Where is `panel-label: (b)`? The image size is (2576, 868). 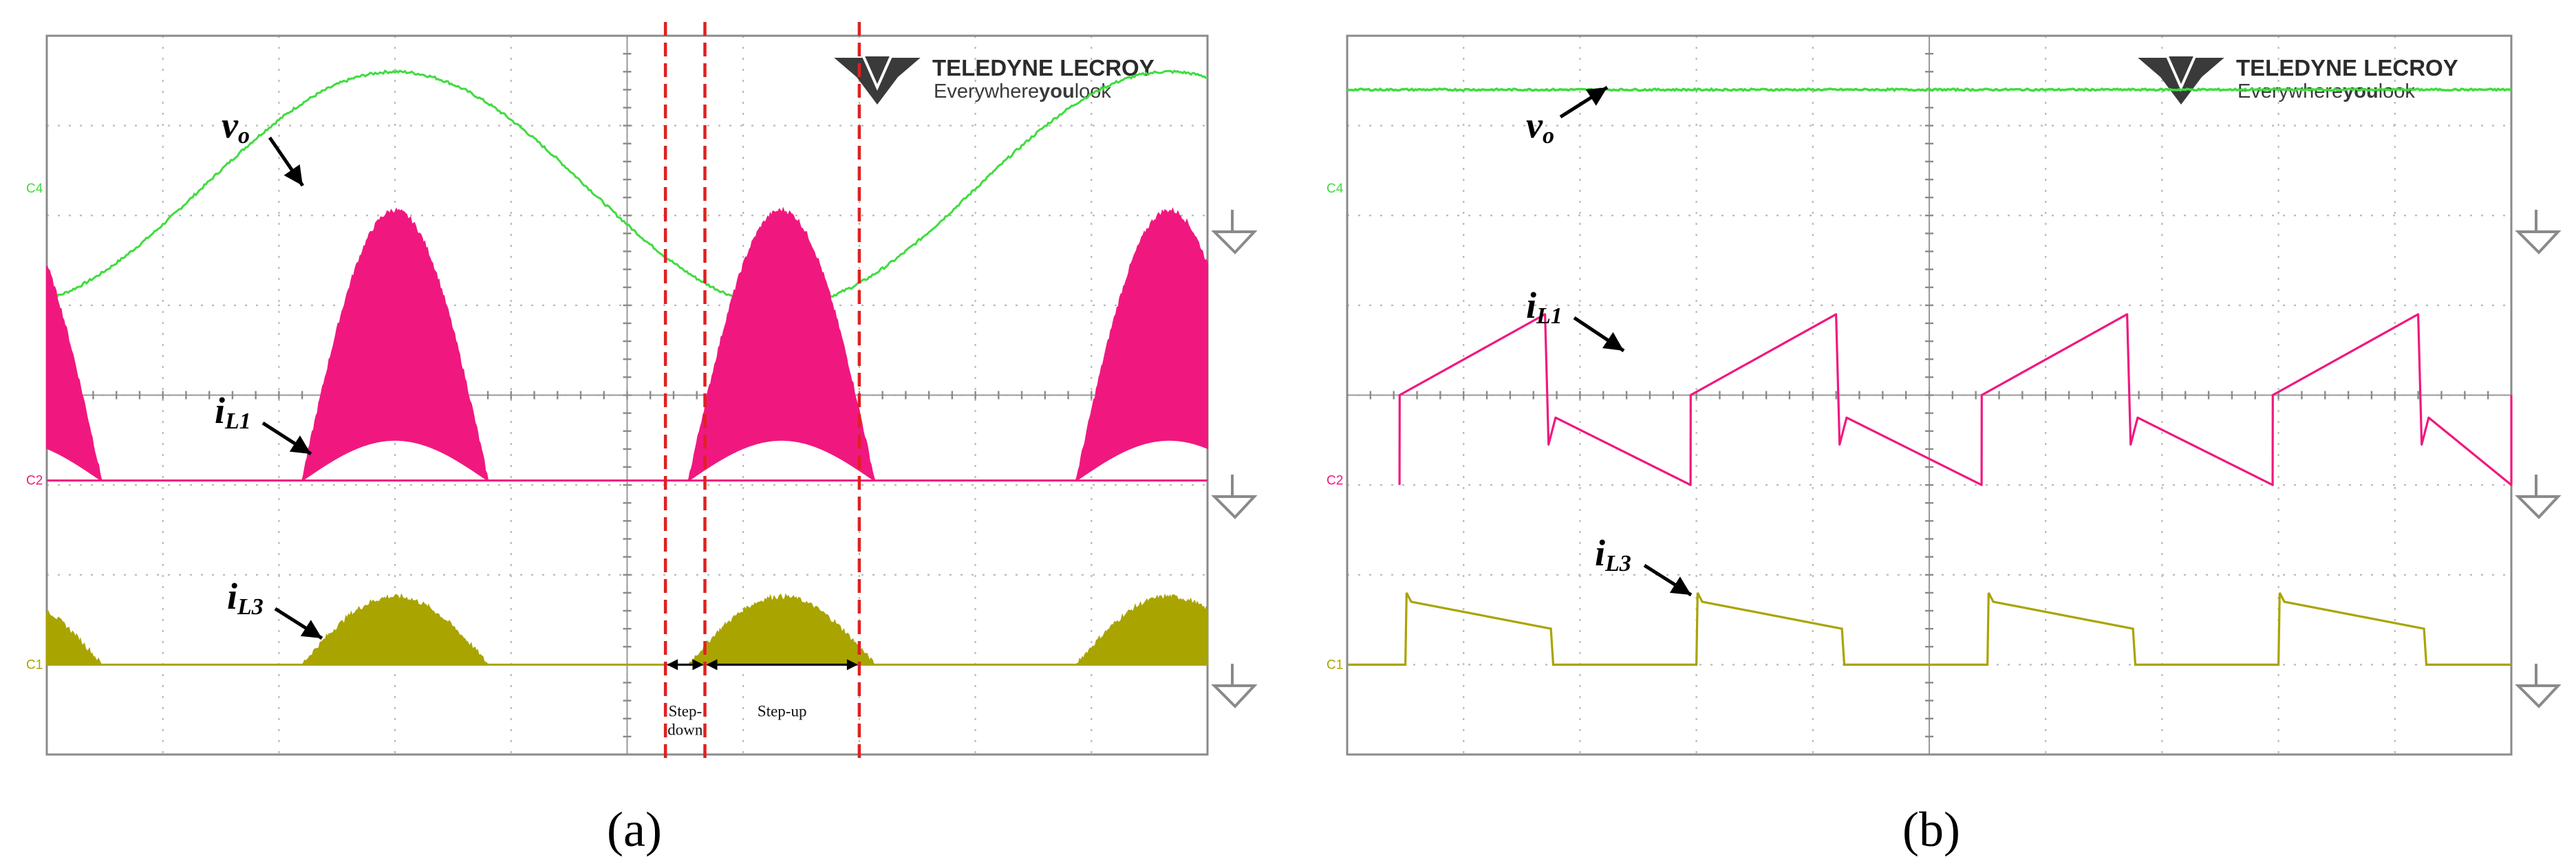
panel-label: (b) is located at coordinates (1931, 829).